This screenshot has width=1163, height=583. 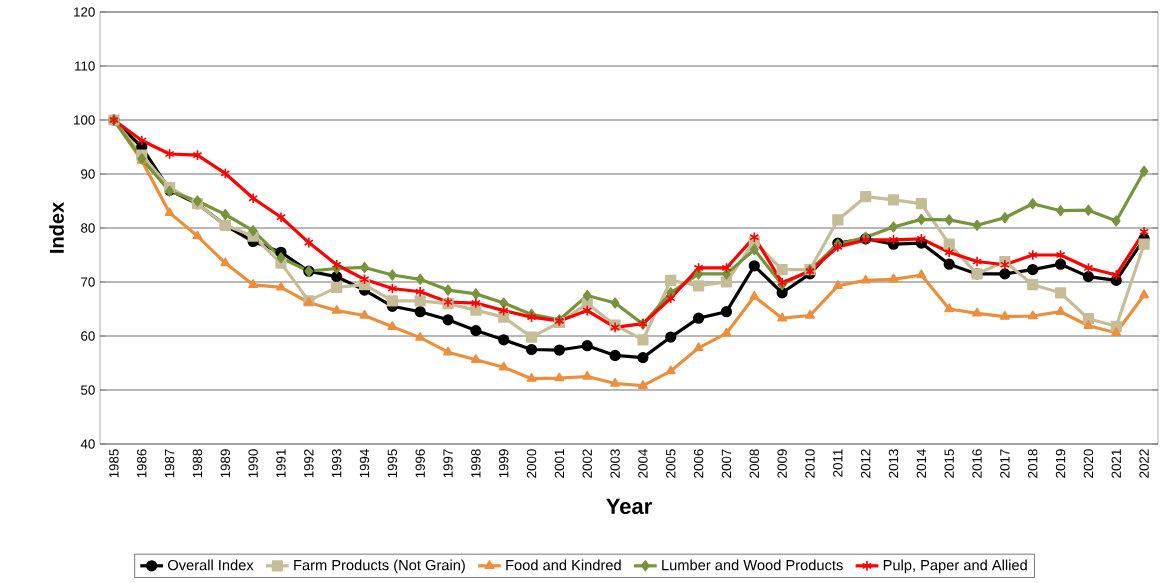 I want to click on x-tick-label: 1989, so click(x=225, y=463).